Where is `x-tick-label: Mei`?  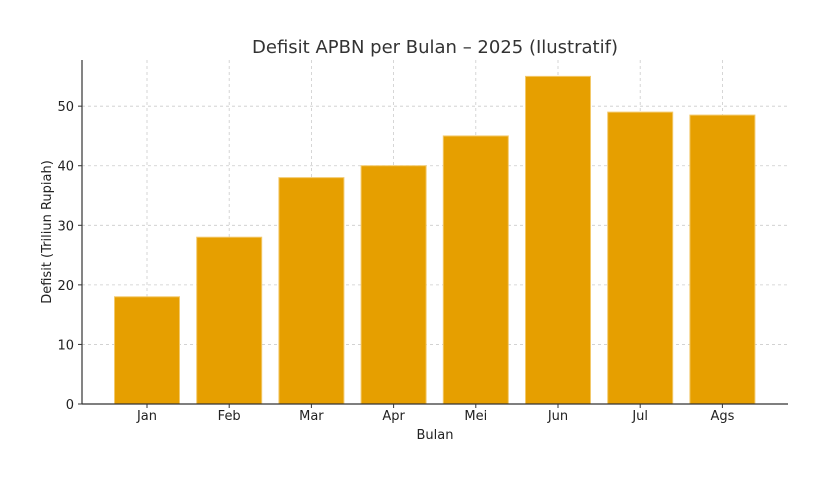 x-tick-label: Mei is located at coordinates (475, 416).